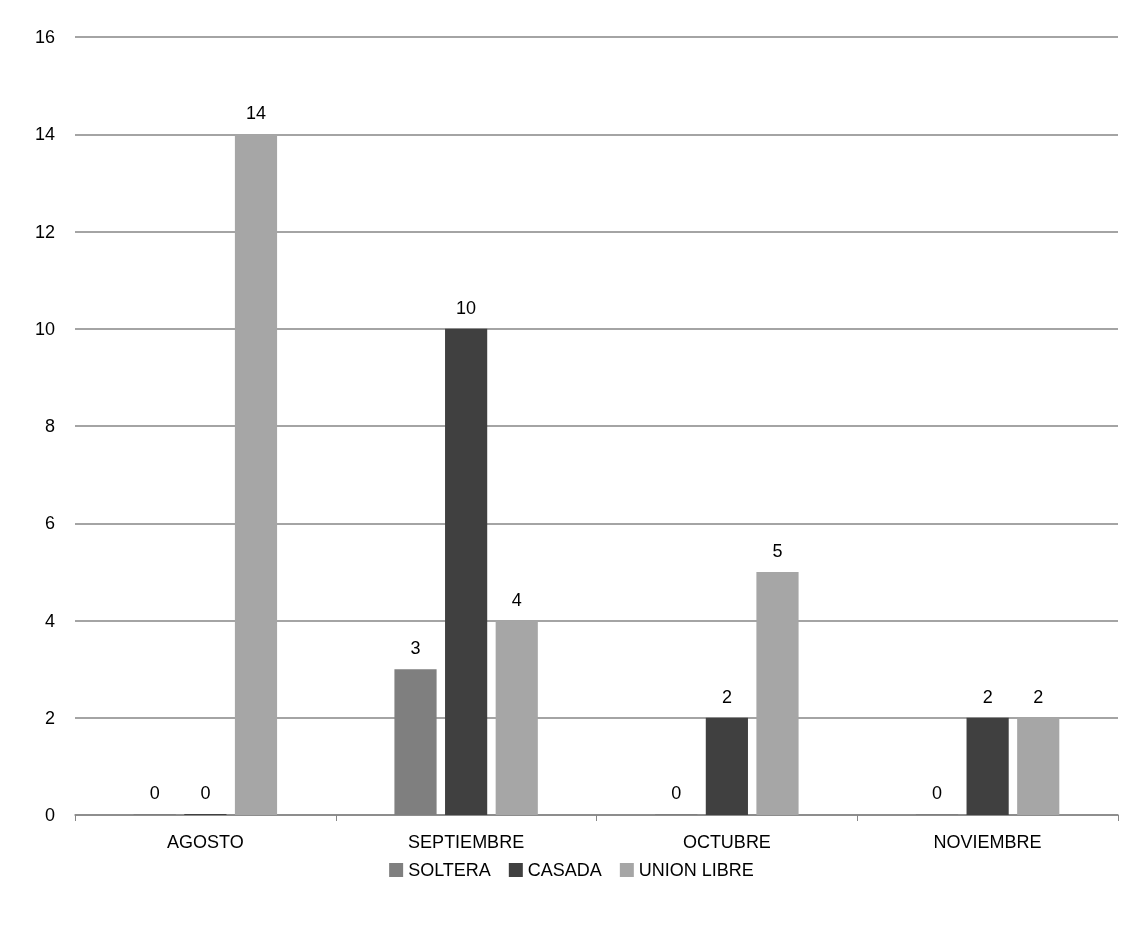 The image size is (1143, 939). I want to click on y-tick-label: 10, so click(44, 328).